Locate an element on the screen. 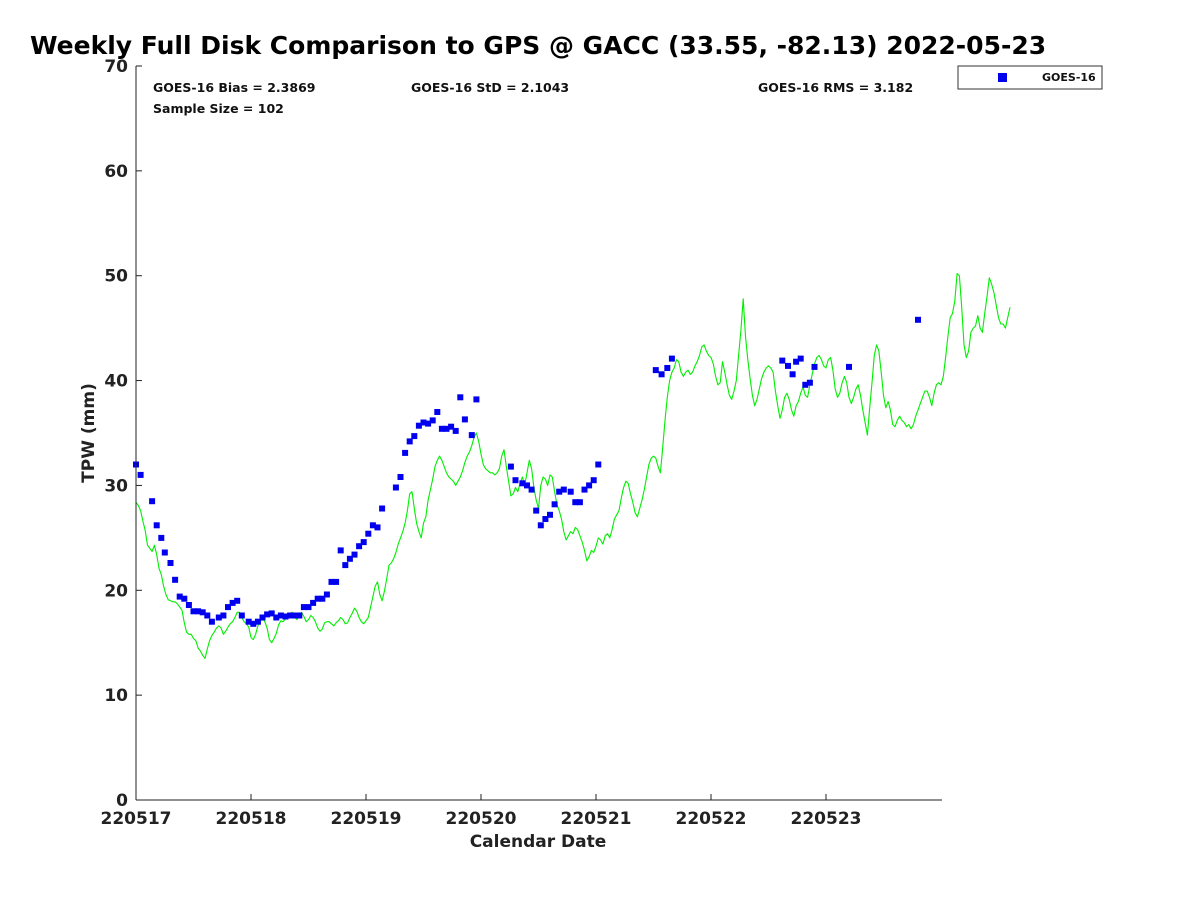 The image size is (1200, 900). x-tick-label: 220519 is located at coordinates (366, 819).